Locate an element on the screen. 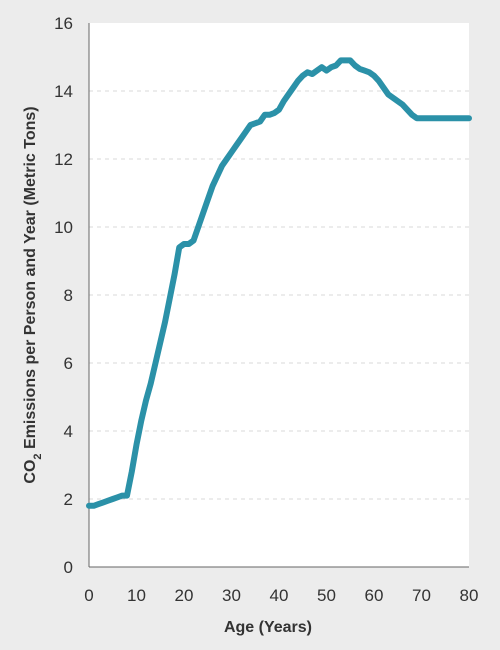 The height and width of the screenshot is (650, 500). x-tick-label: 50 is located at coordinates (326, 595).